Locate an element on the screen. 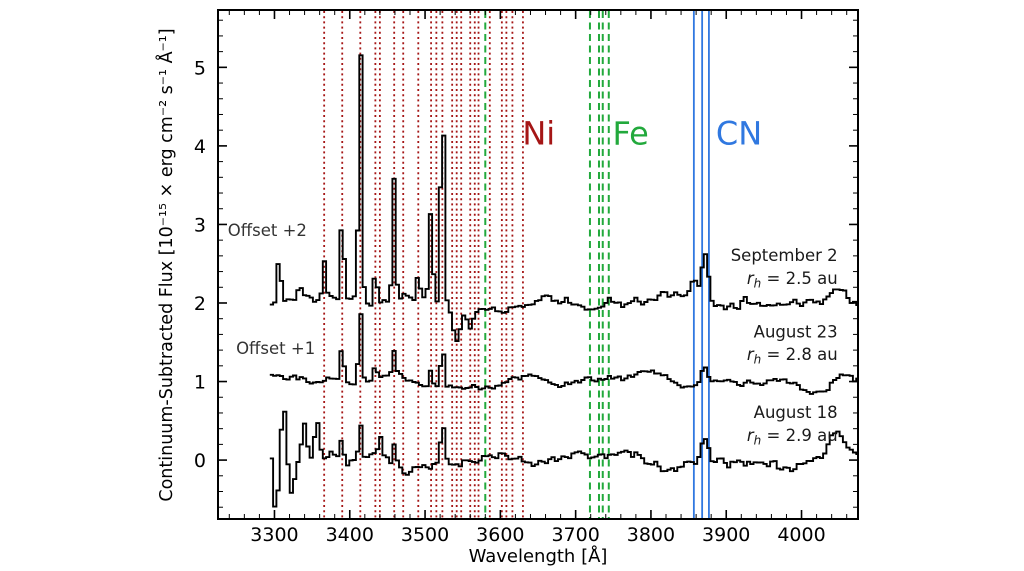  offset-label-2: Offset +2 is located at coordinates (267, 230).